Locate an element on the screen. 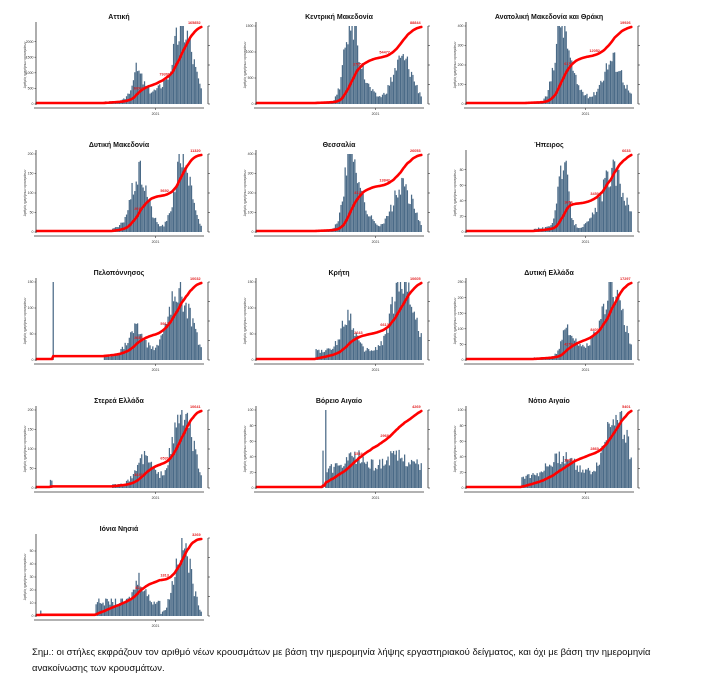 The height and width of the screenshot is (690, 702). y-tick-label: 60 is located at coordinates (252, 441).